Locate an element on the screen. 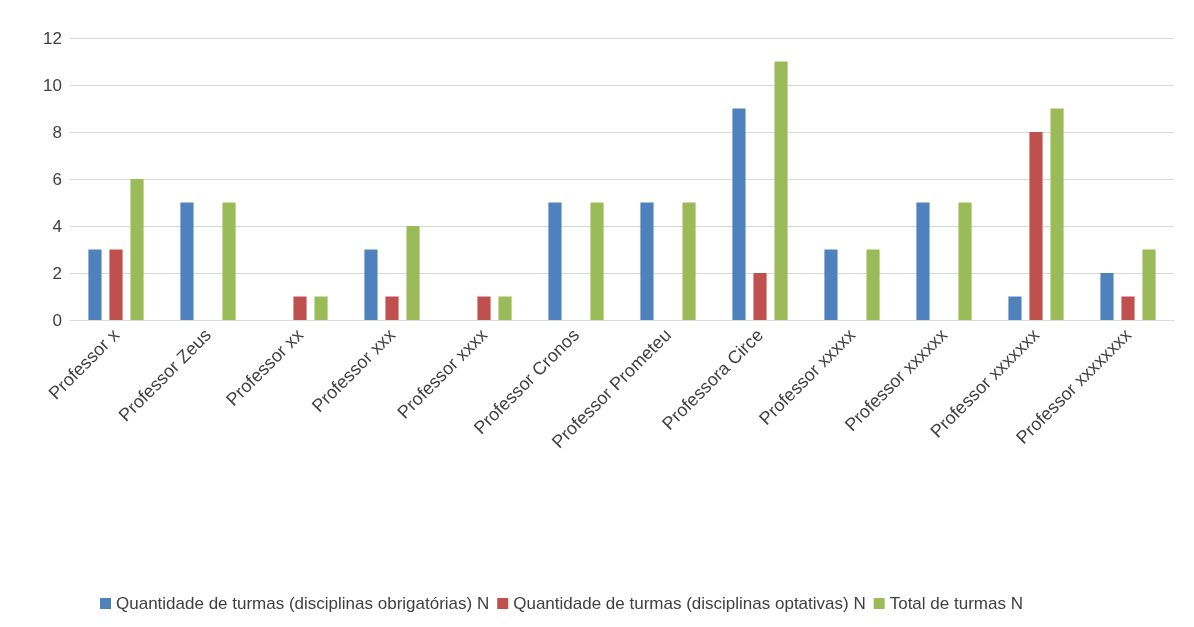 This screenshot has height=627, width=1194. y-tick-label: 12 is located at coordinates (52, 38).